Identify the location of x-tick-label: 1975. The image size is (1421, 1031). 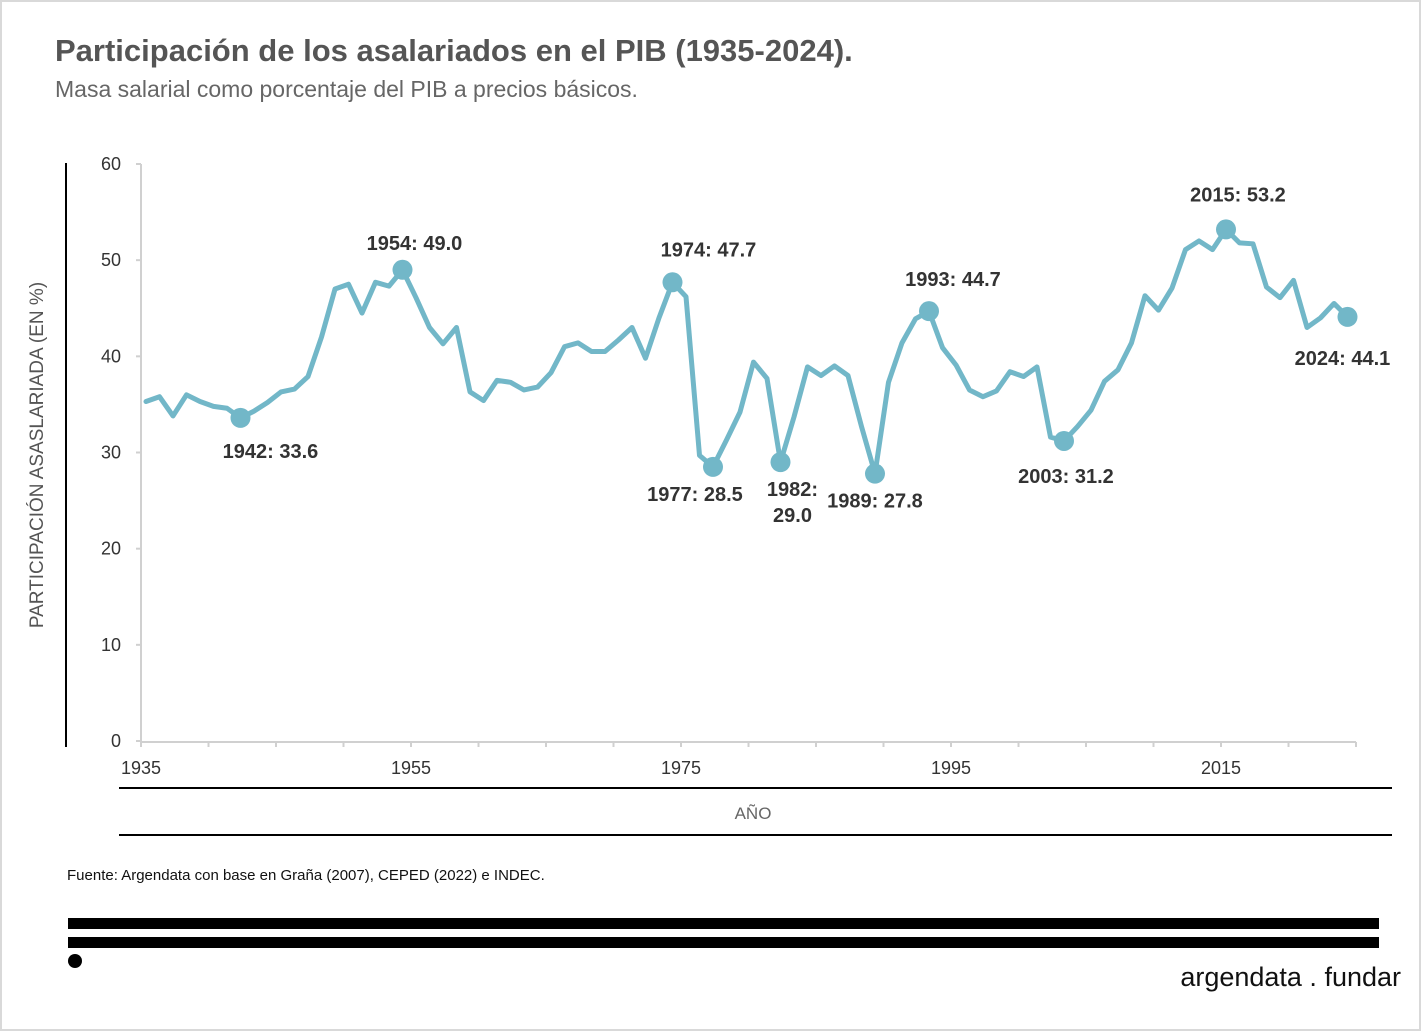
(681, 768).